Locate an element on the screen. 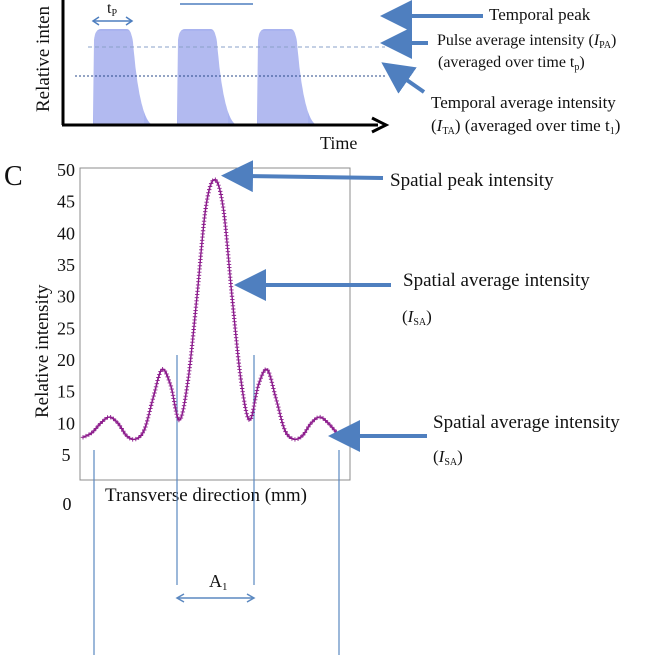 This screenshot has height=655, width=655. y-tick-label: 40 is located at coordinates (66, 233).